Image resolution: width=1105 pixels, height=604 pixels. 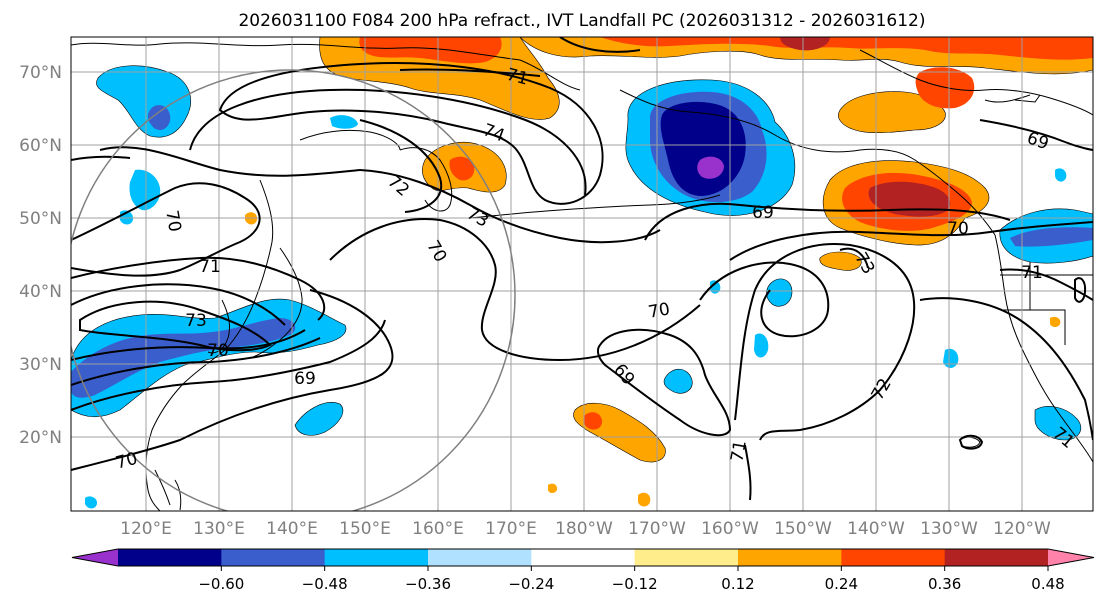 I want to click on contour-73-west, so click(x=175, y=326).